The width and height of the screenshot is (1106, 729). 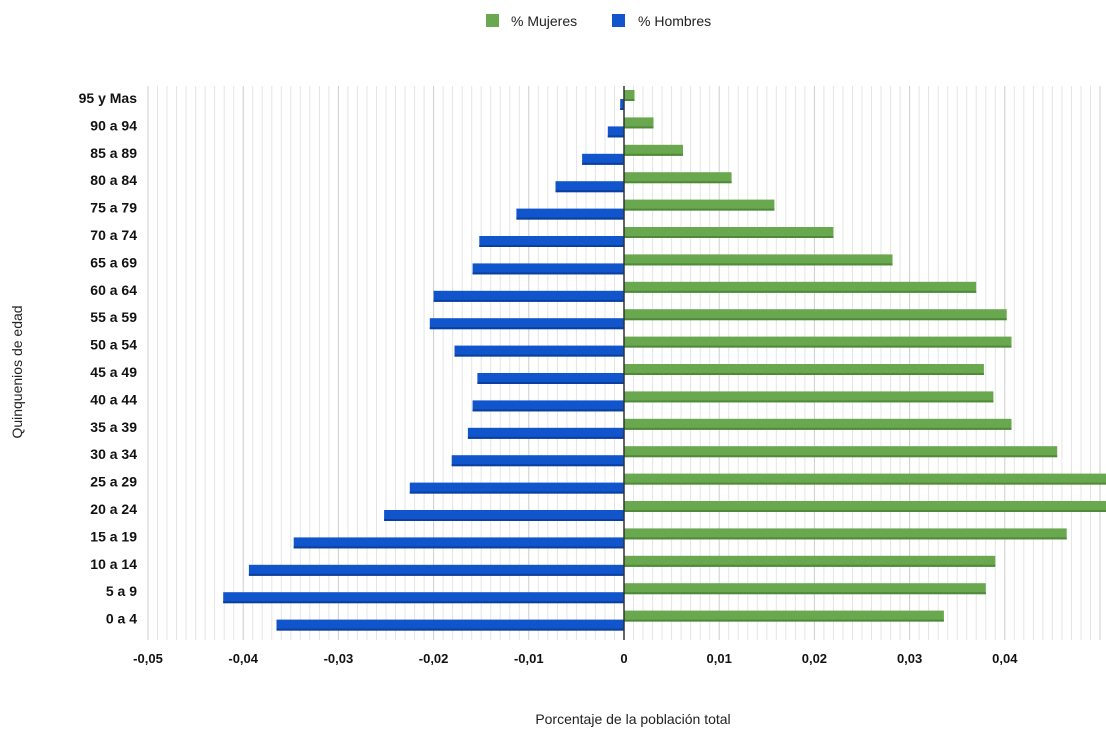 What do you see at coordinates (121, 619) in the screenshot?
I see `y-tick-label: 0 a 4` at bounding box center [121, 619].